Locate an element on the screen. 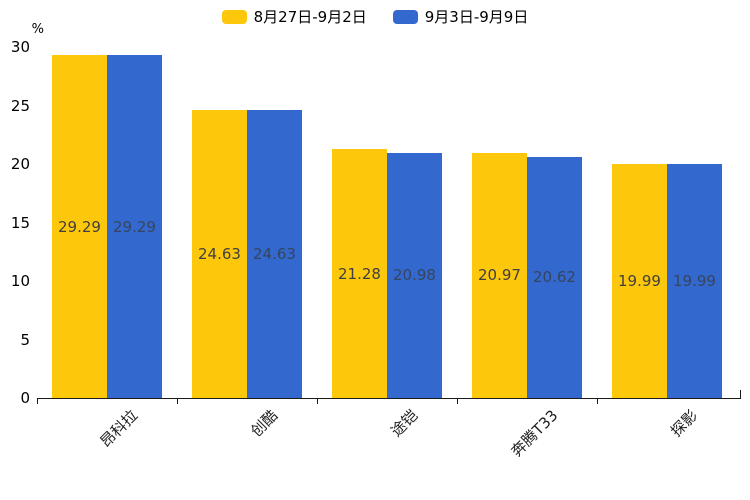  bar-series1-创酷: 24.63 is located at coordinates (219, 253).